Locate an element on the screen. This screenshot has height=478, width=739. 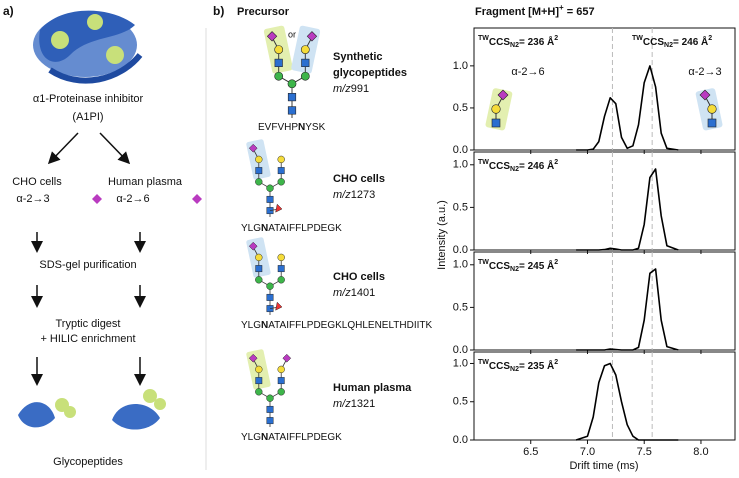
ccs-part: N2 is located at coordinates (514, 169).